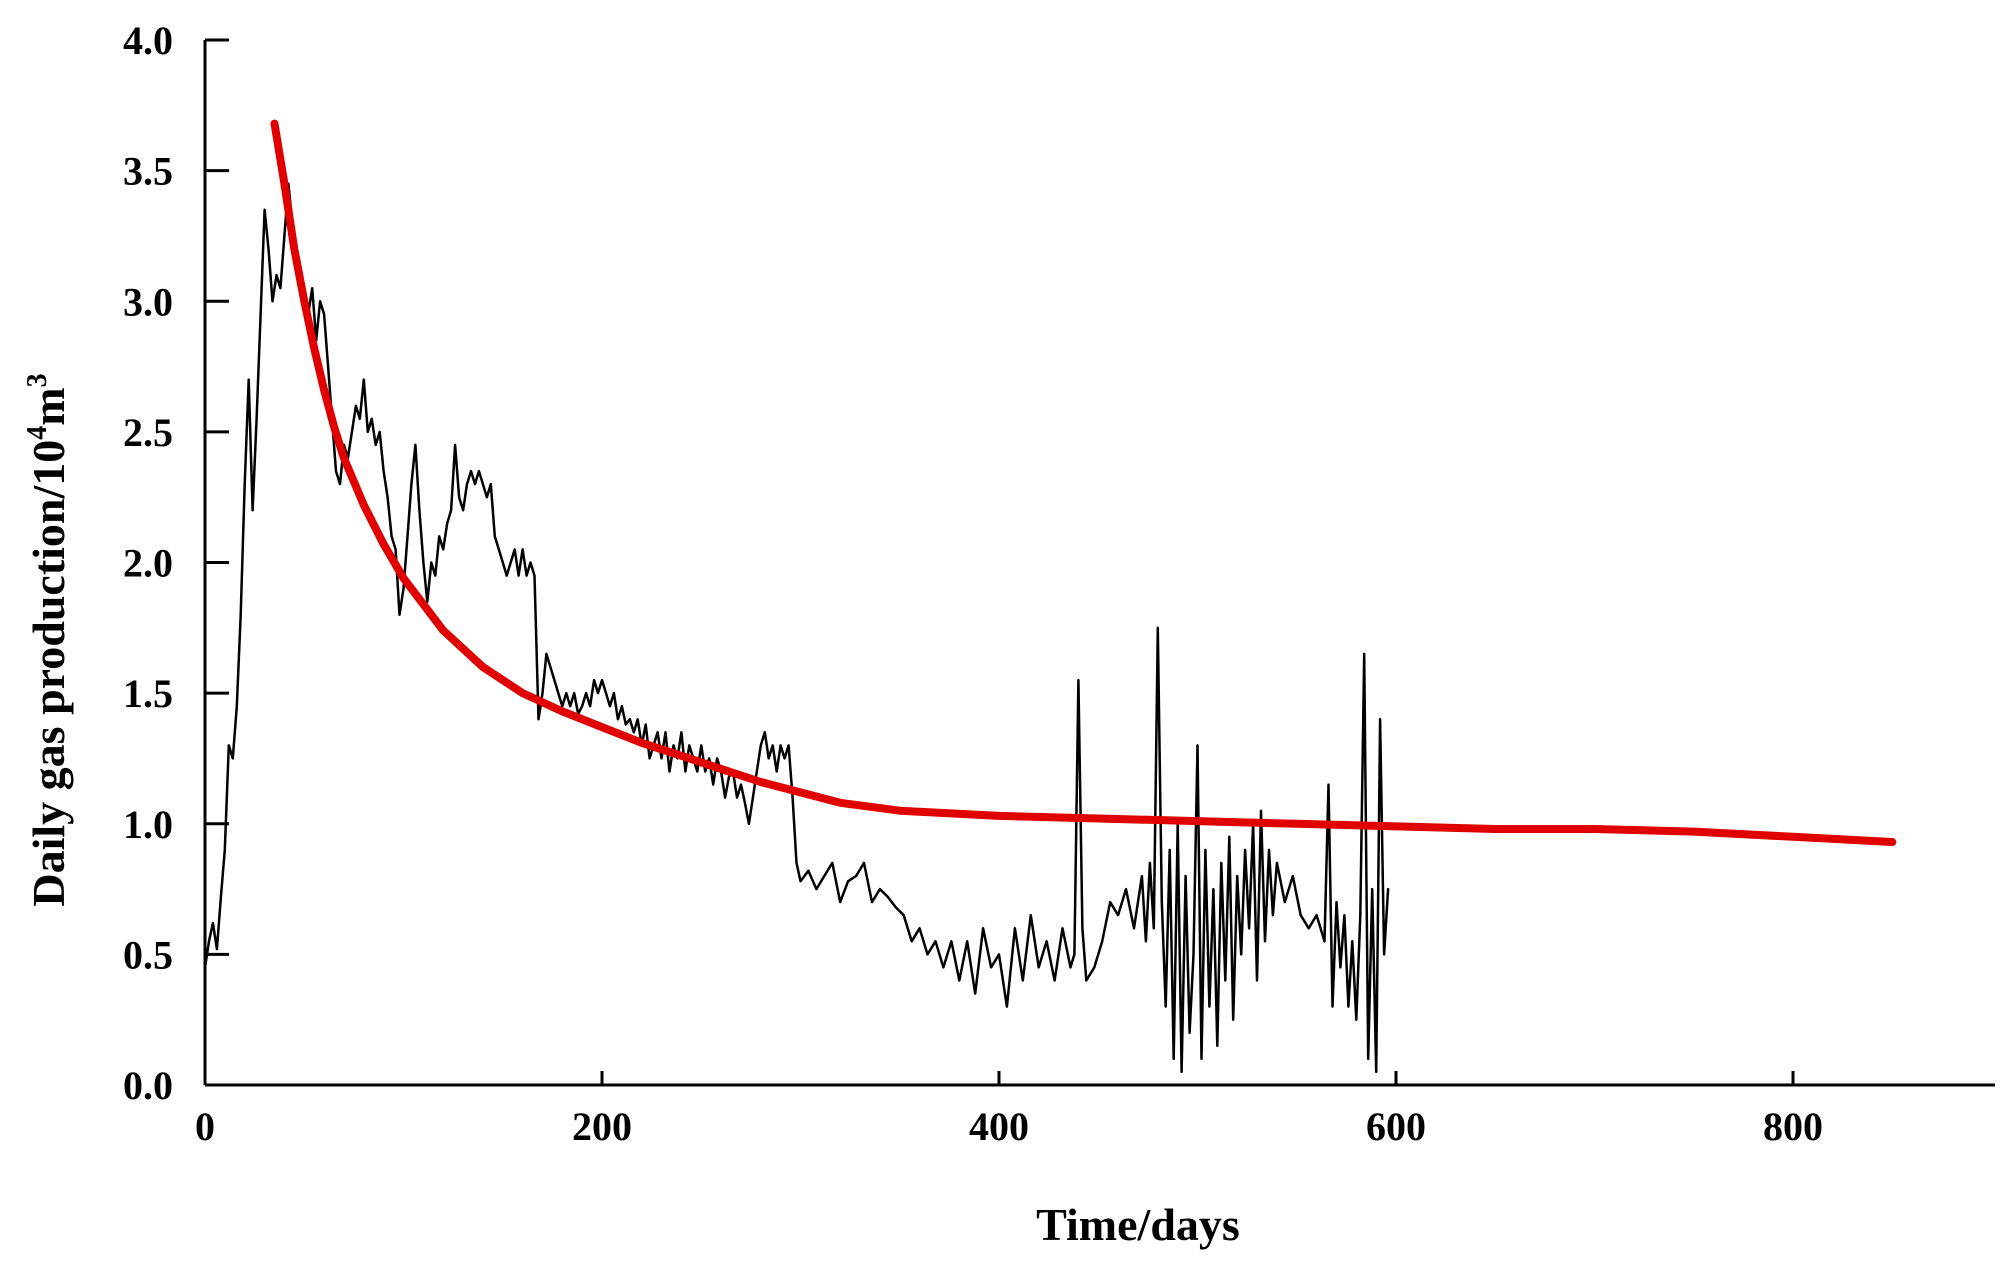 This screenshot has width=2007, height=1273. I want to click on y-tick-label: 2.5, so click(148, 432).